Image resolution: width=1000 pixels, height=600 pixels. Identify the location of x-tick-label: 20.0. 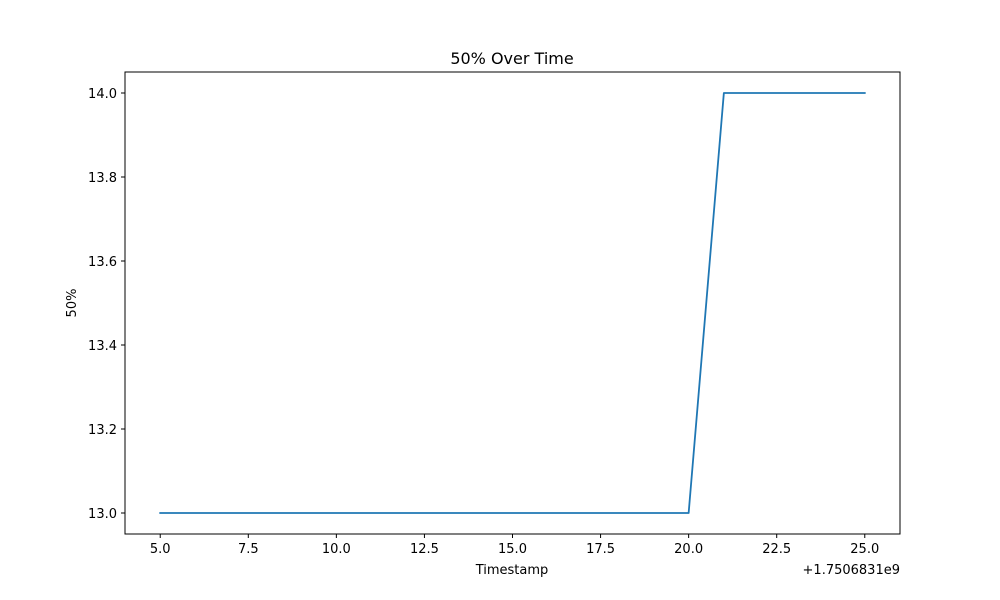
(688, 549).